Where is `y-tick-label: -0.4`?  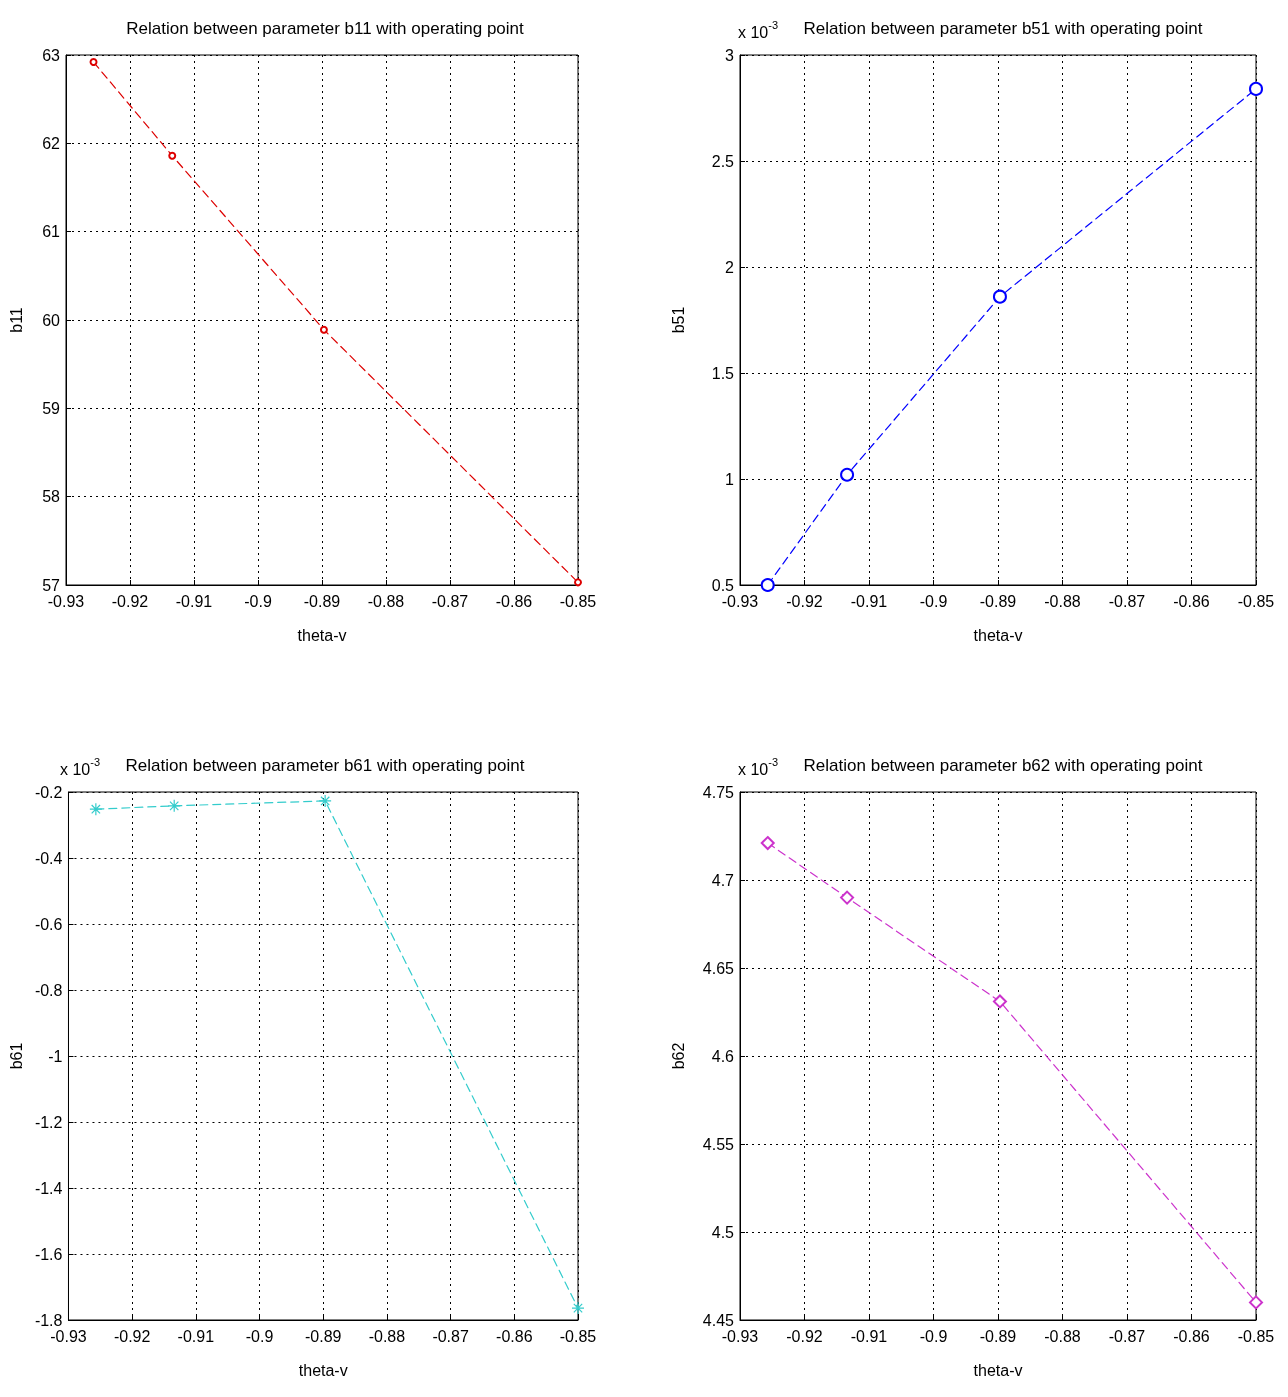 y-tick-label: -0.4 is located at coordinates (48, 858).